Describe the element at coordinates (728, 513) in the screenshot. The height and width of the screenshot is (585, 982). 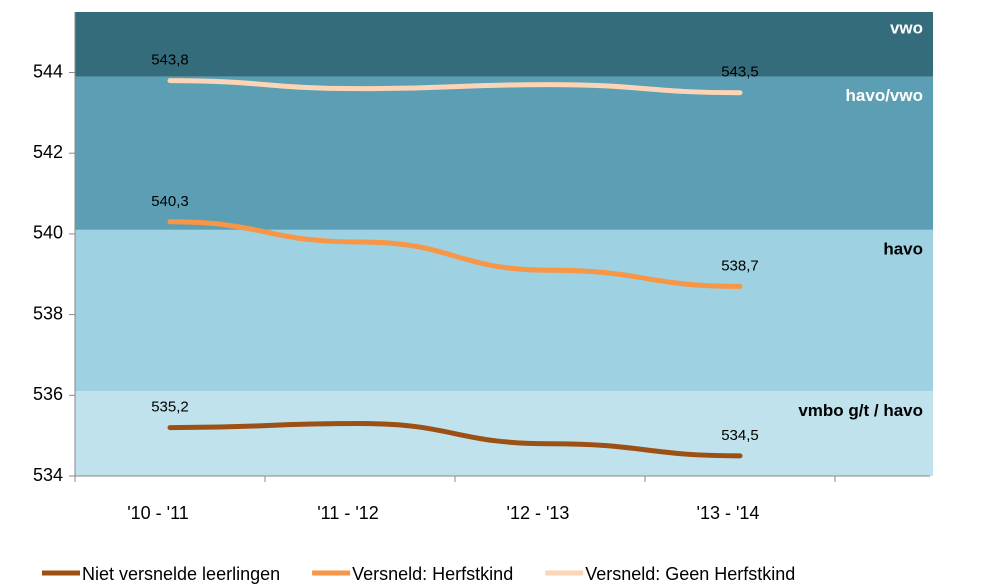
I see `x-tick-label: '13 - '14` at that location.